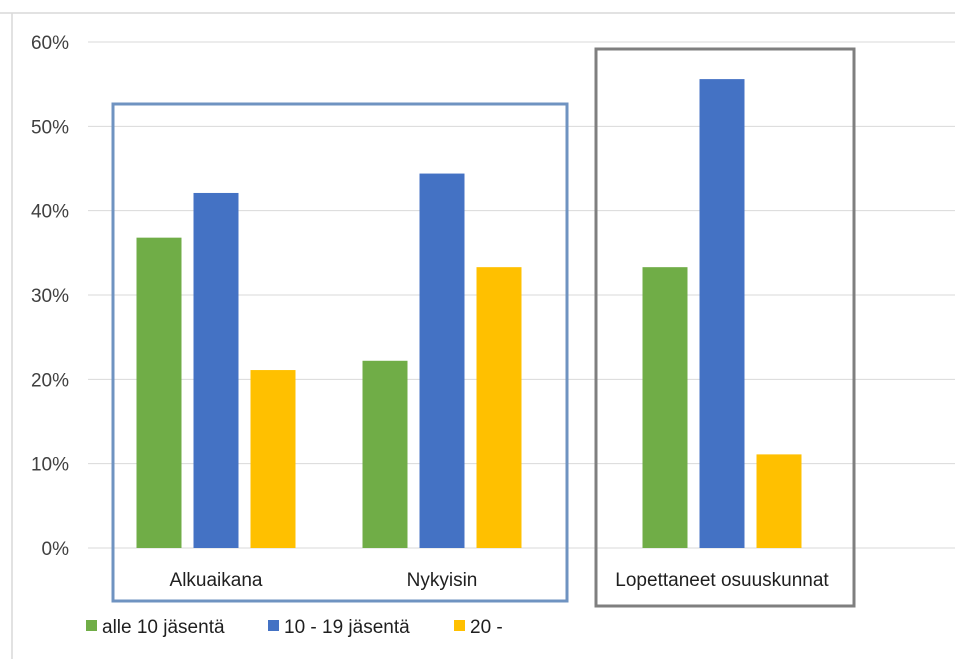 Image resolution: width=955 pixels, height=659 pixels. I want to click on y-tick-label: 50%, so click(50, 127).